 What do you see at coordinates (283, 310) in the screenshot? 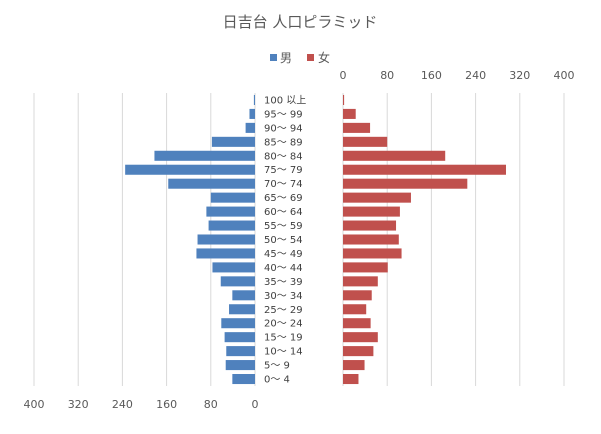
I see `age-group-label: 25～ 29` at bounding box center [283, 310].